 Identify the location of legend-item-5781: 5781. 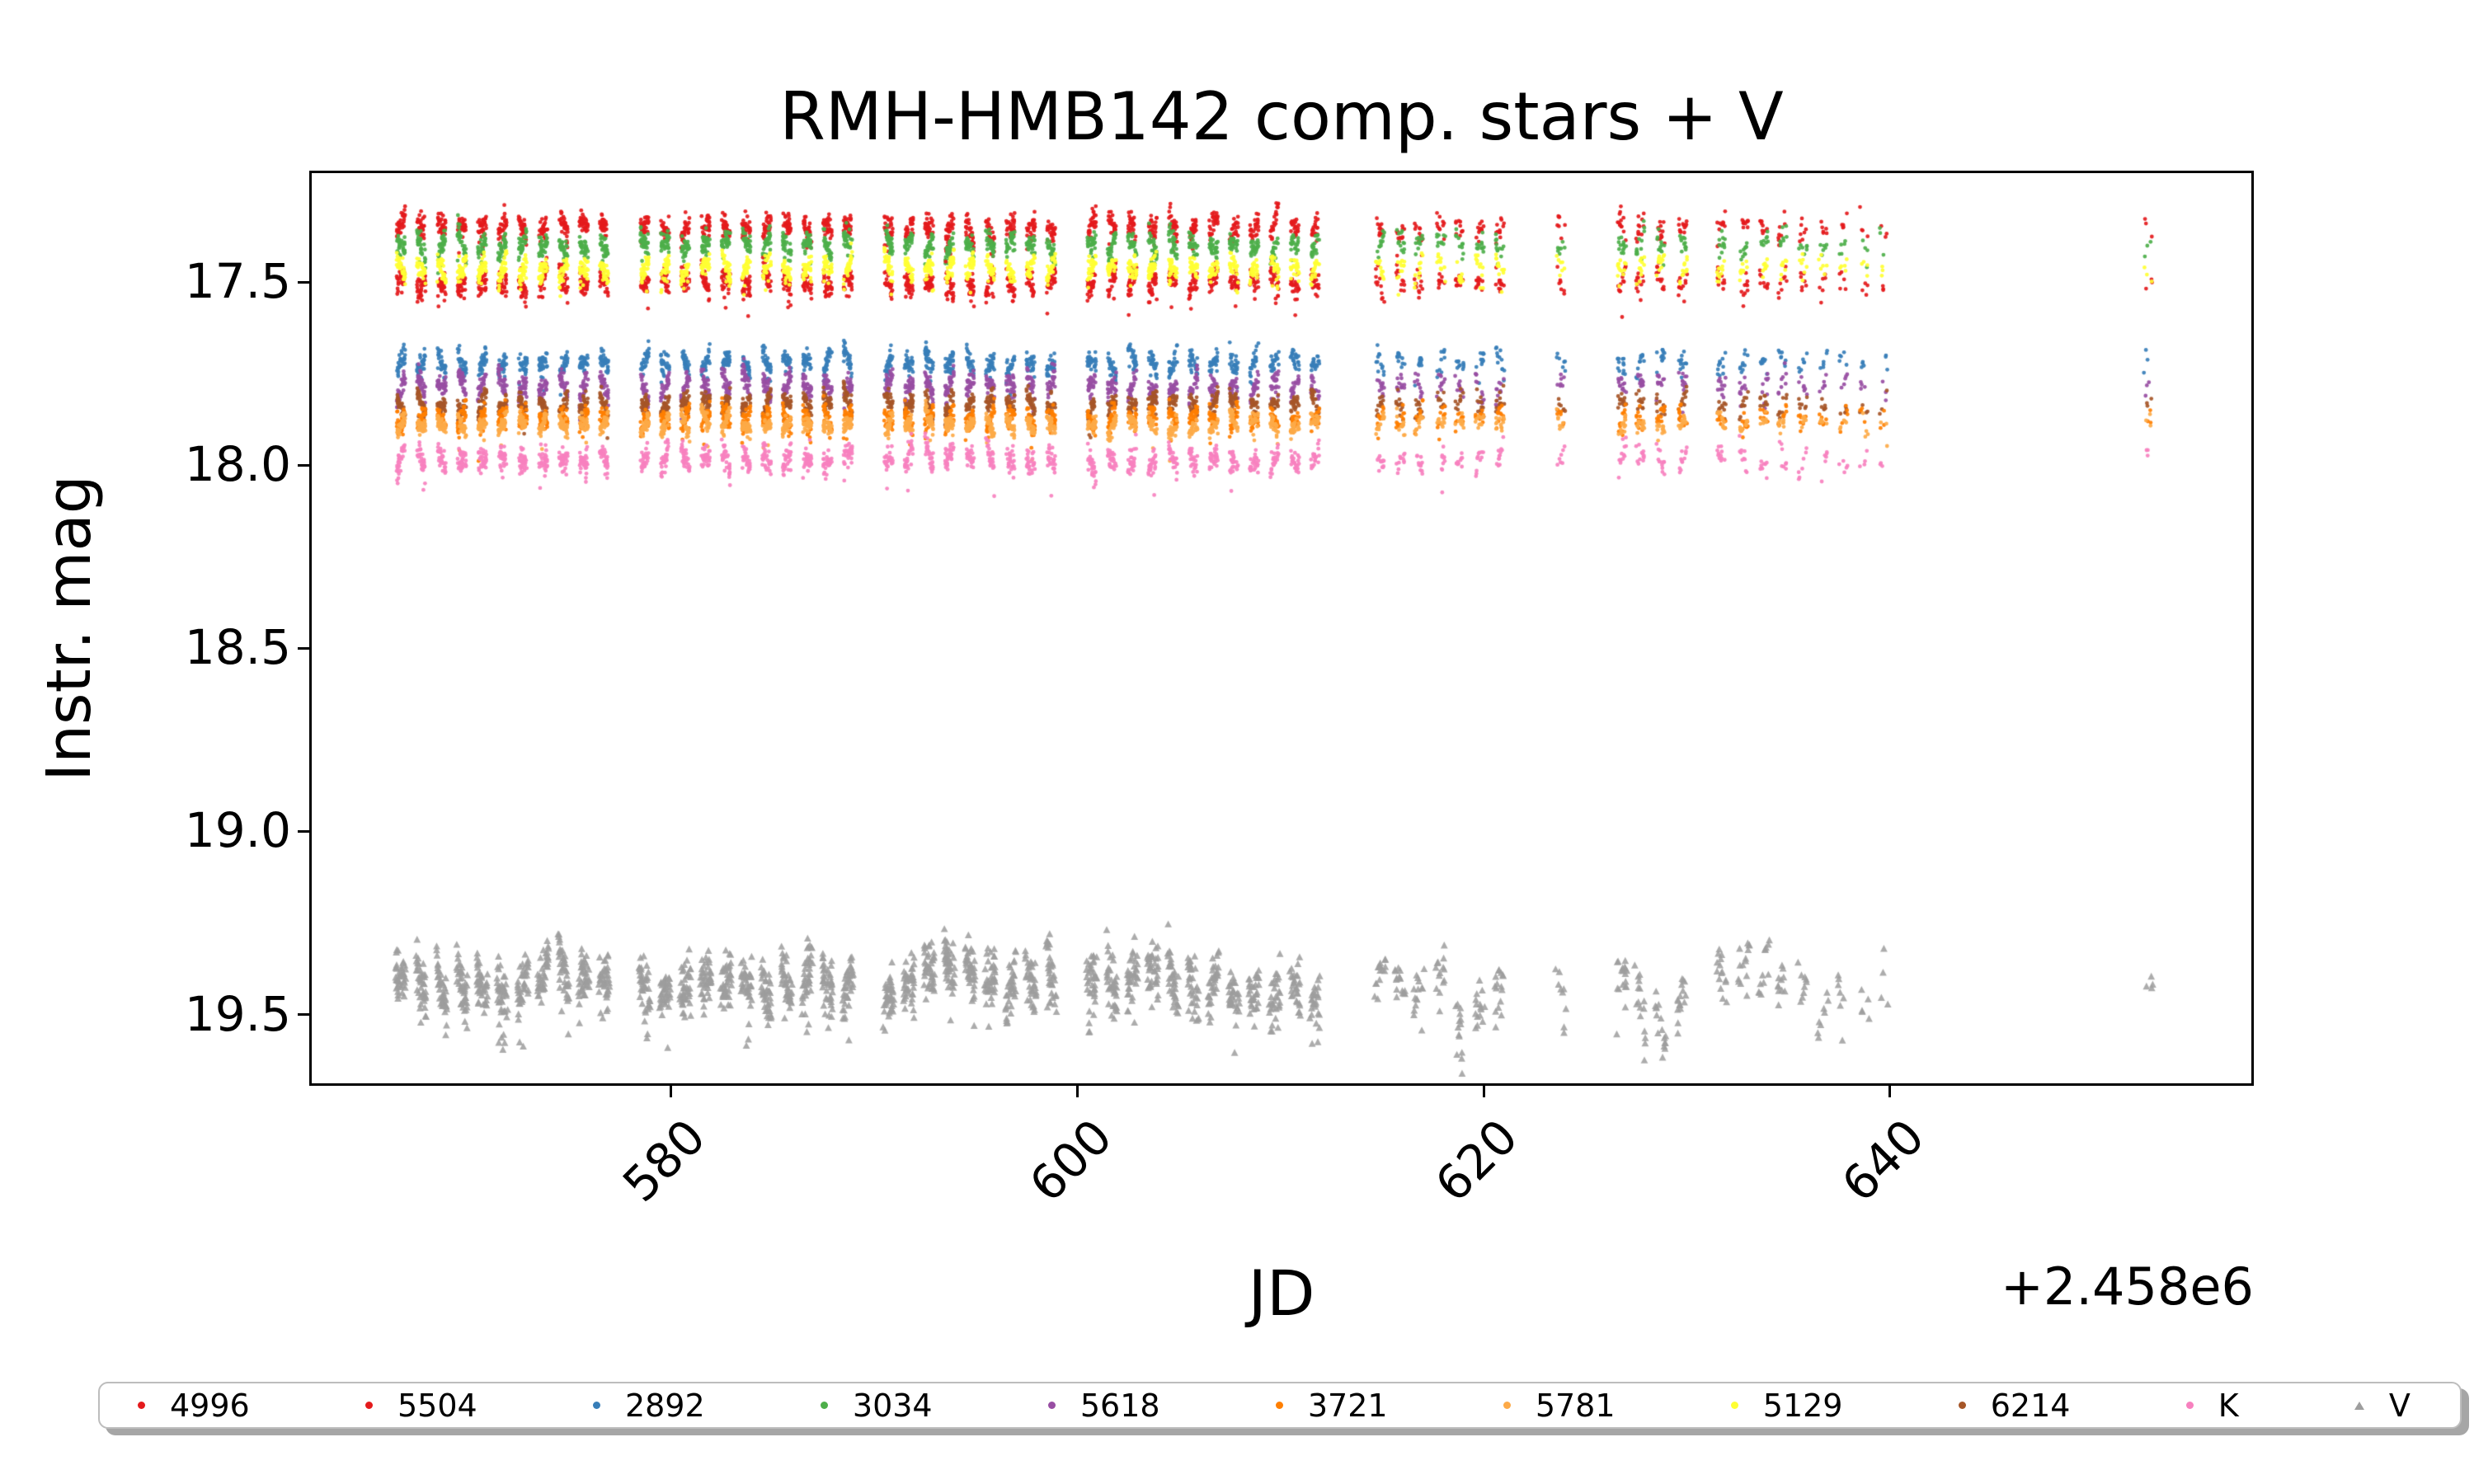
(1559, 1406).